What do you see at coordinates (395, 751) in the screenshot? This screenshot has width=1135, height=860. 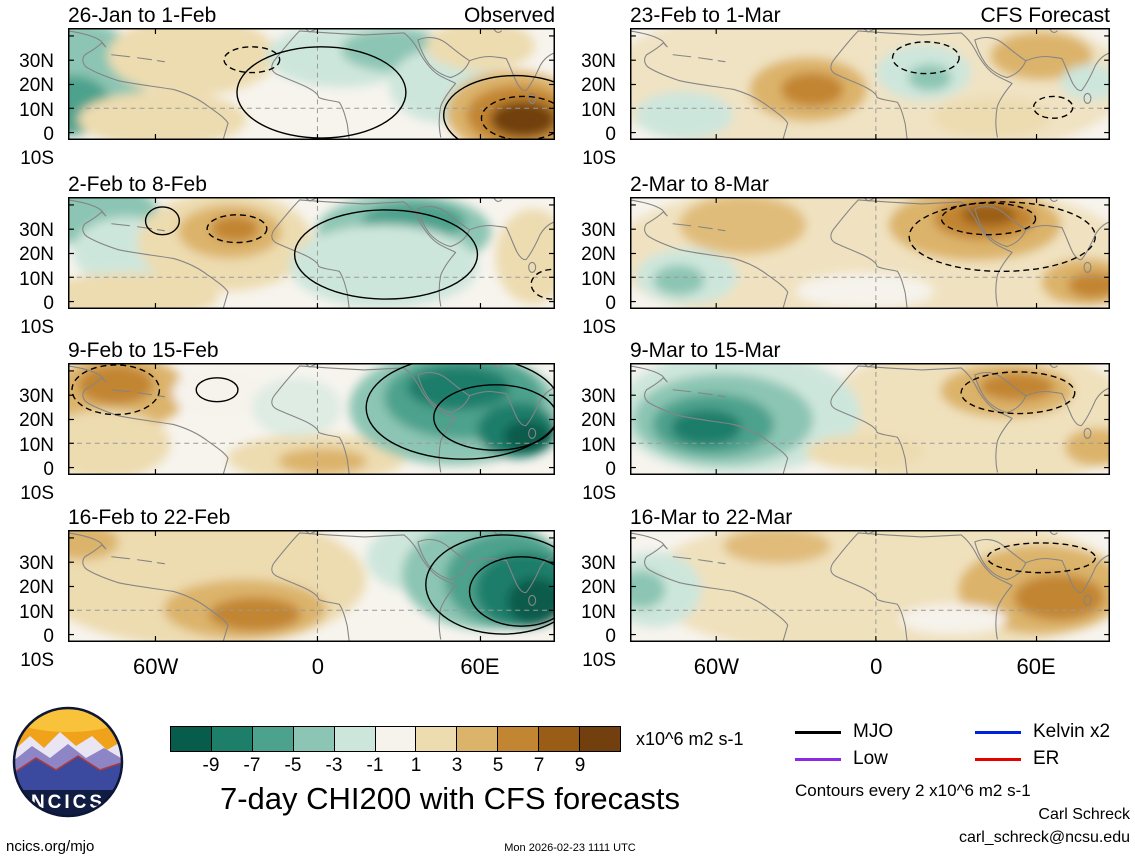 I see `colorbar: -9 -7 -5 -3 -1 1 3 5 7 9` at bounding box center [395, 751].